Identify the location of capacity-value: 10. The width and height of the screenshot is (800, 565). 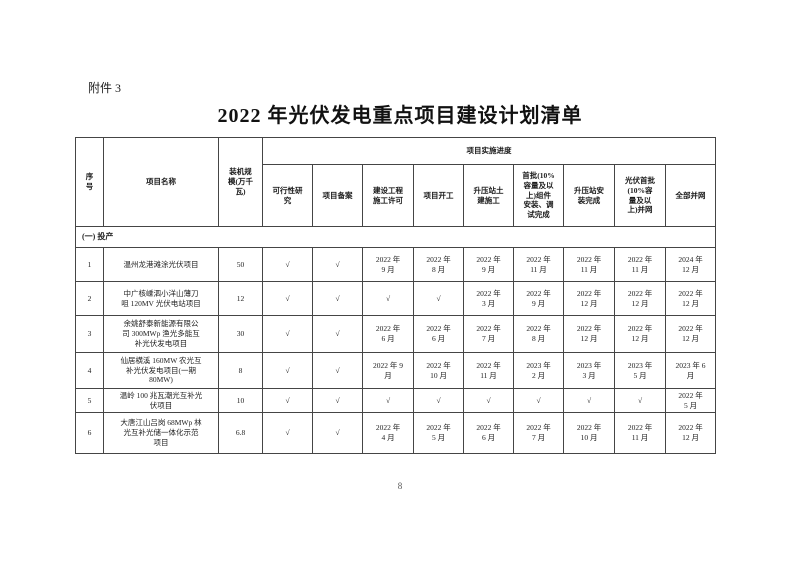
(240, 400).